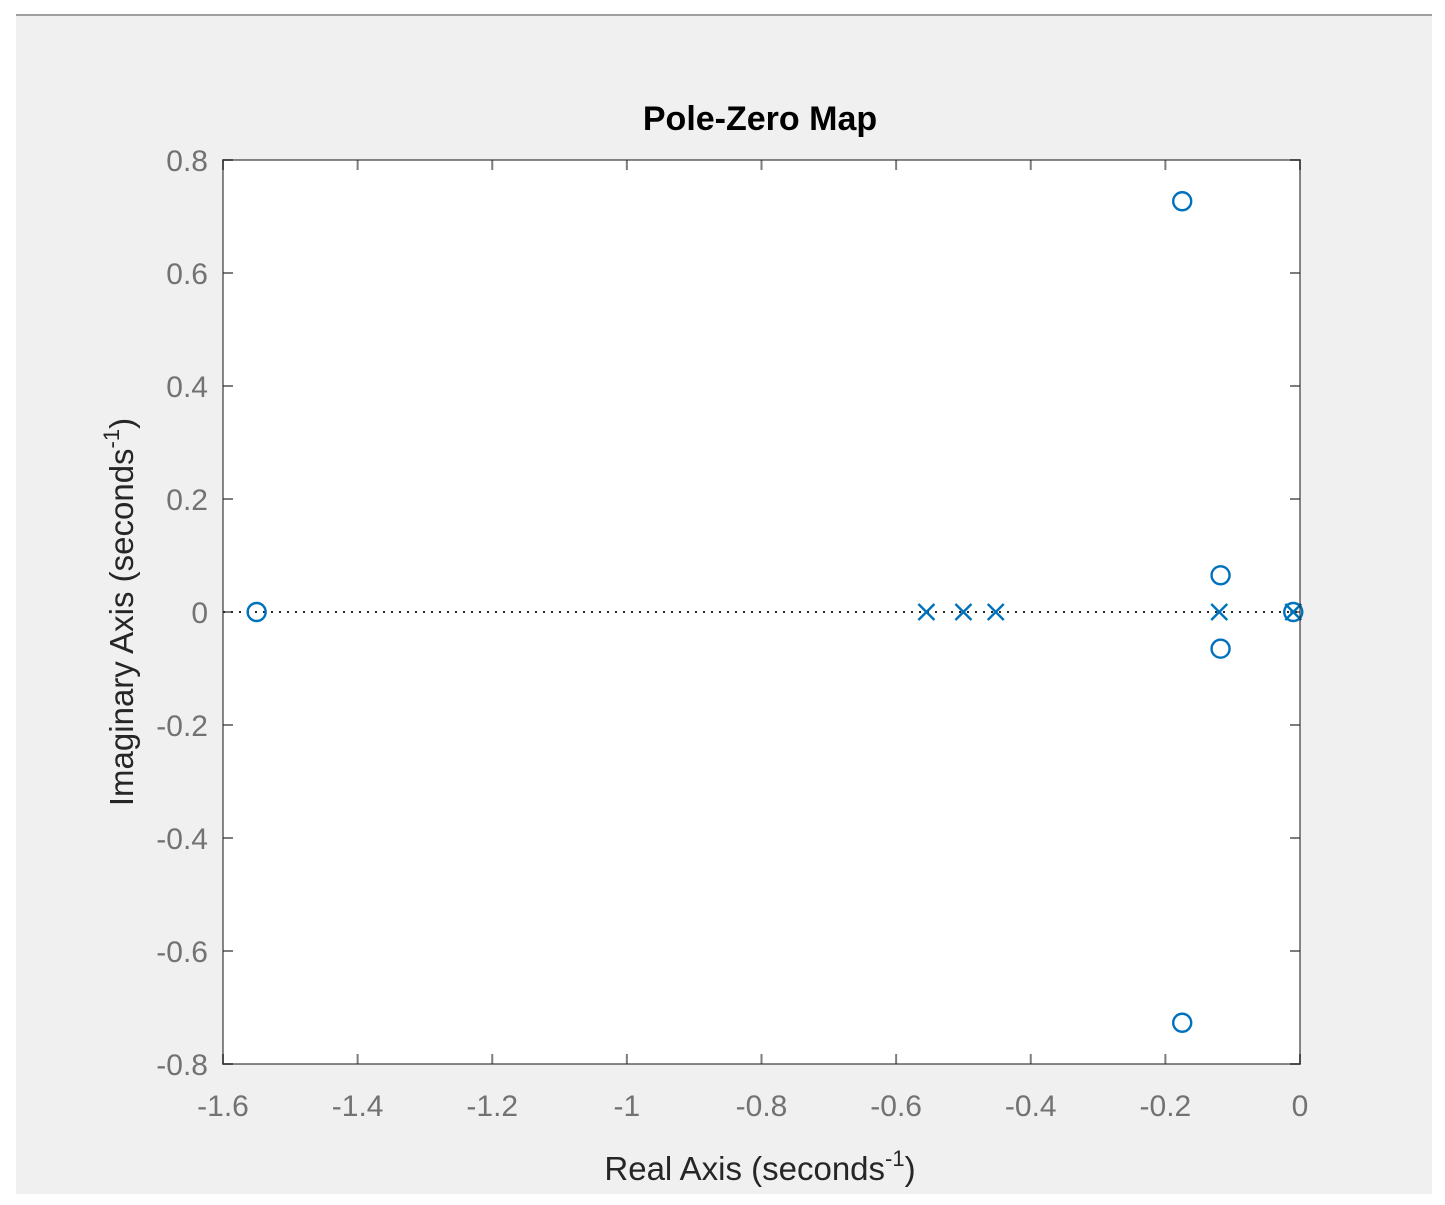 The image size is (1445, 1205). I want to click on y-tick-label: 0.6, so click(187, 274).